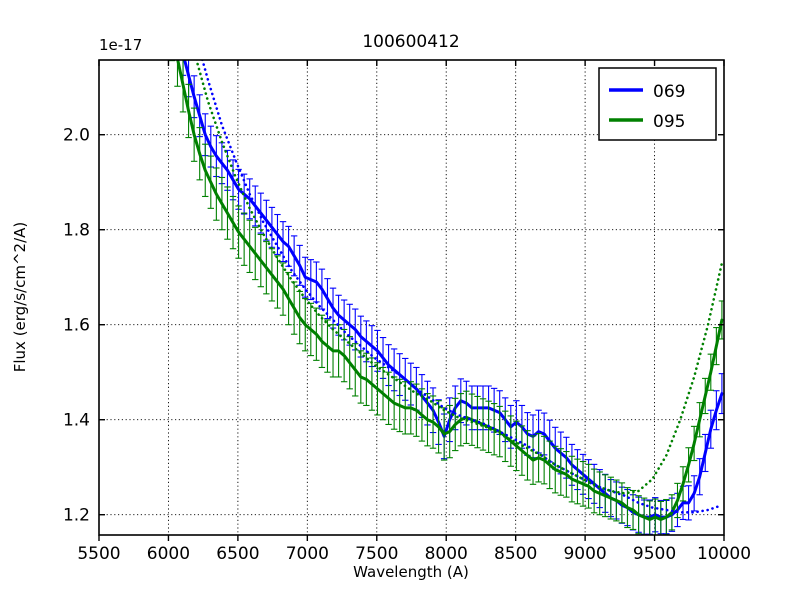 This screenshot has width=800, height=600. What do you see at coordinates (654, 554) in the screenshot?
I see `x-tick-label: 9500` at bounding box center [654, 554].